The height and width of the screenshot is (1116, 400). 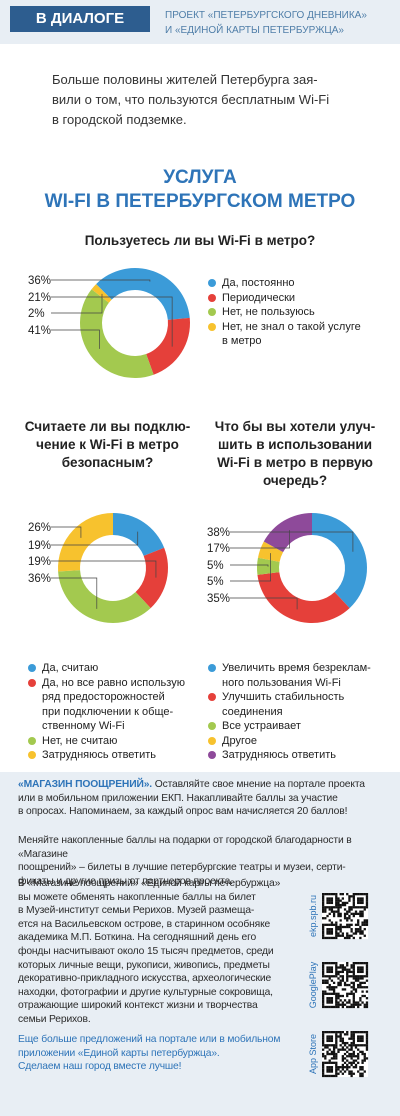 I want to click on legend-item: Да, постоянно, so click(x=298, y=283).